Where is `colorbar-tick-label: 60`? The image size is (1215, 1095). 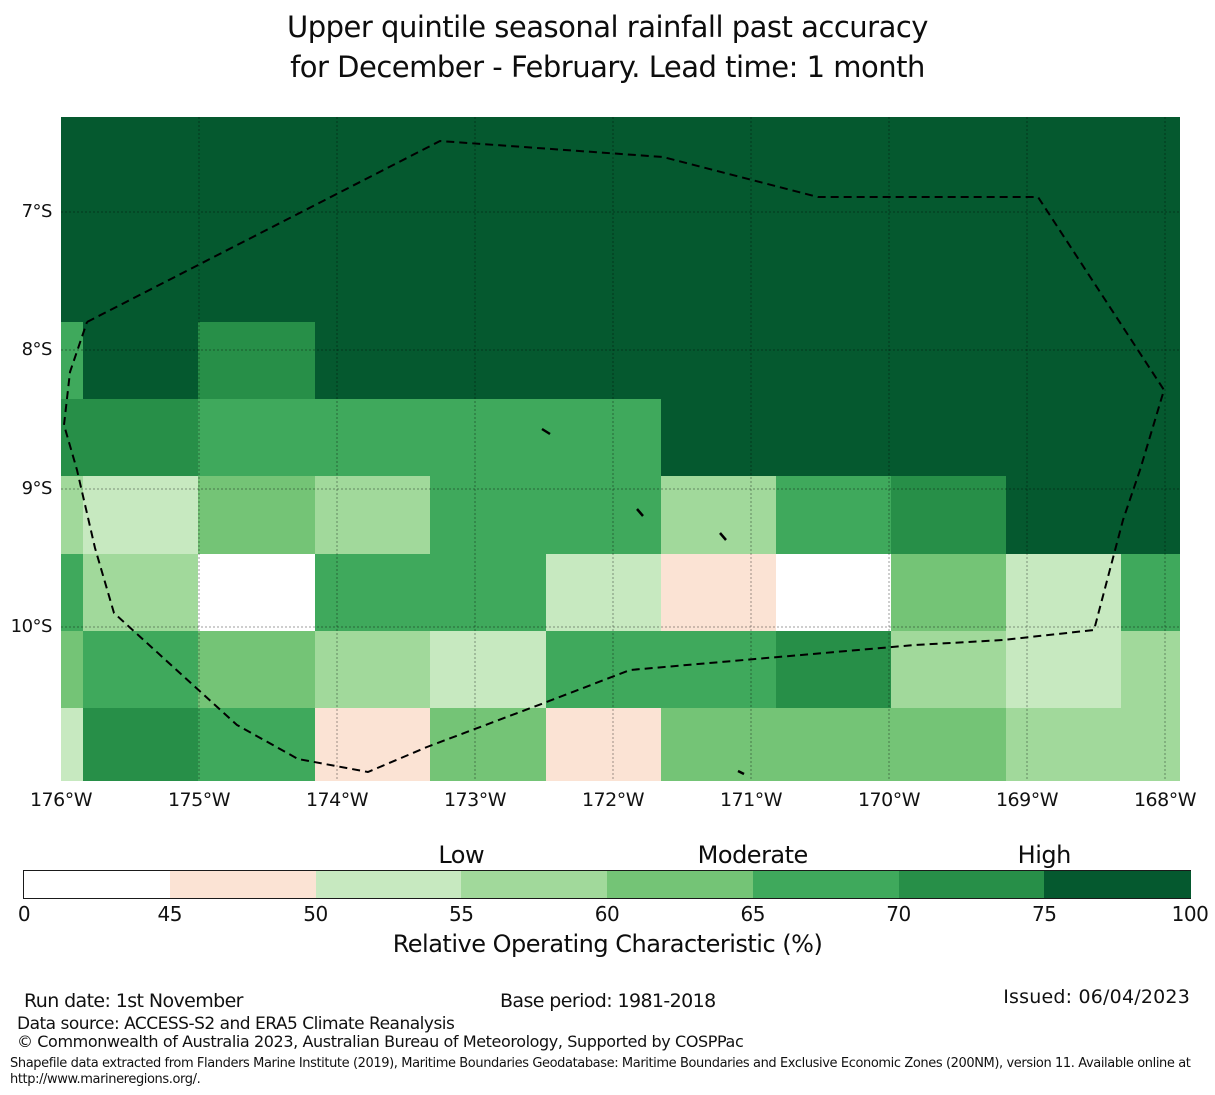
colorbar-tick-label: 60 is located at coordinates (607, 914).